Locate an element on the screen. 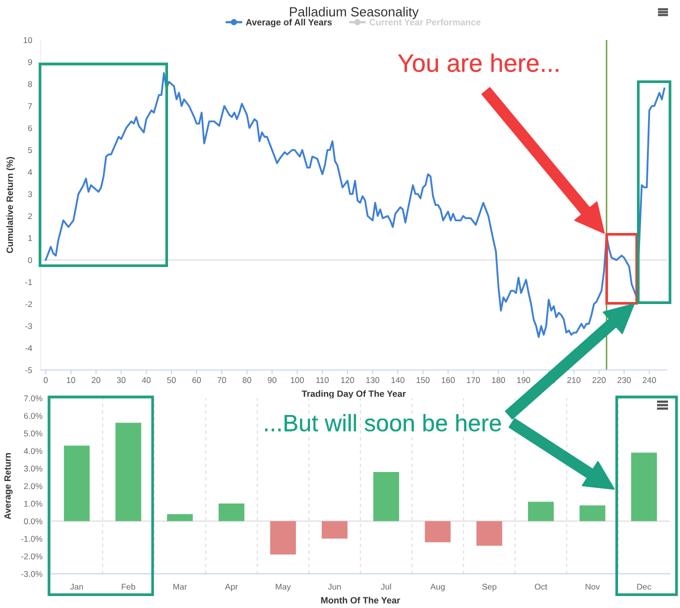  y-tick-label: 2 is located at coordinates (30, 216).